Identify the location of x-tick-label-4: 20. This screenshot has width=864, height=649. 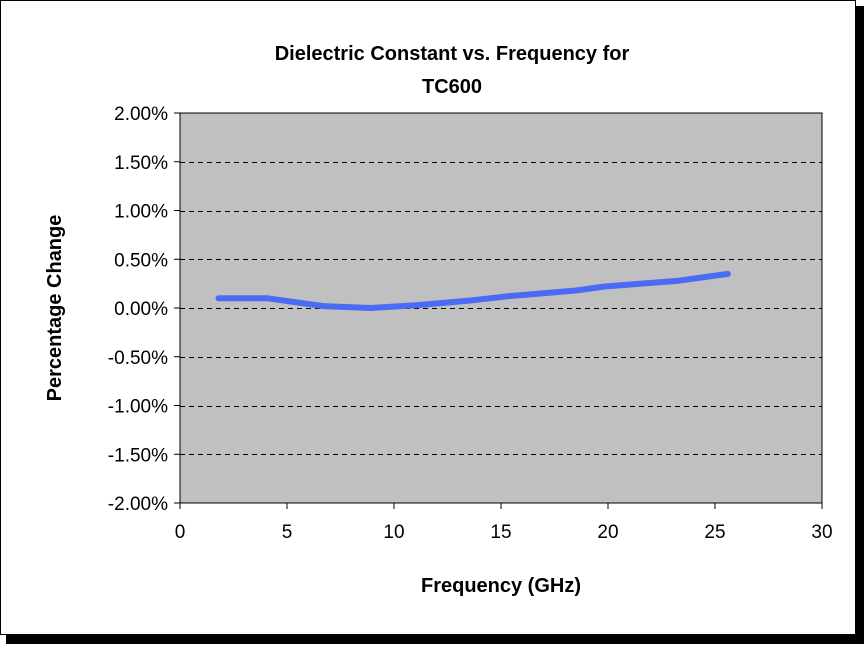
(607, 532).